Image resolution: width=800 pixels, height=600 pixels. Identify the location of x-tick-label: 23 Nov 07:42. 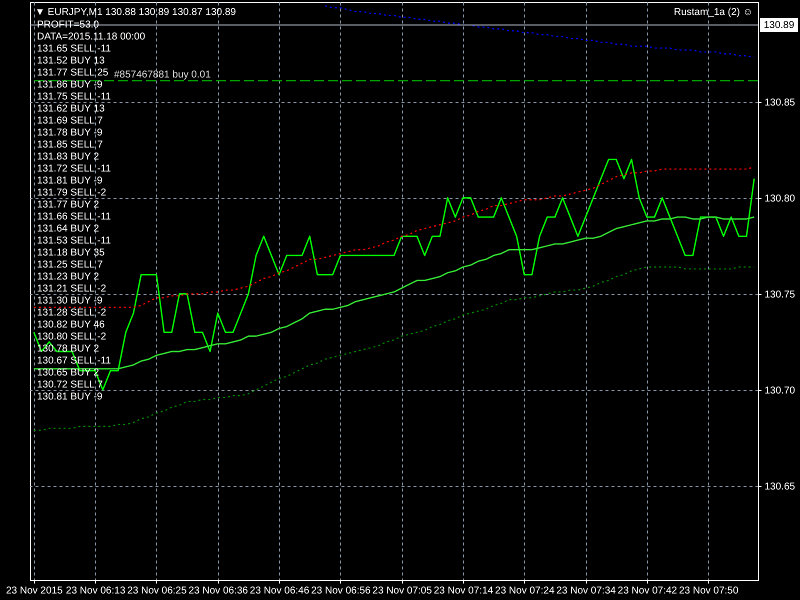
(648, 591).